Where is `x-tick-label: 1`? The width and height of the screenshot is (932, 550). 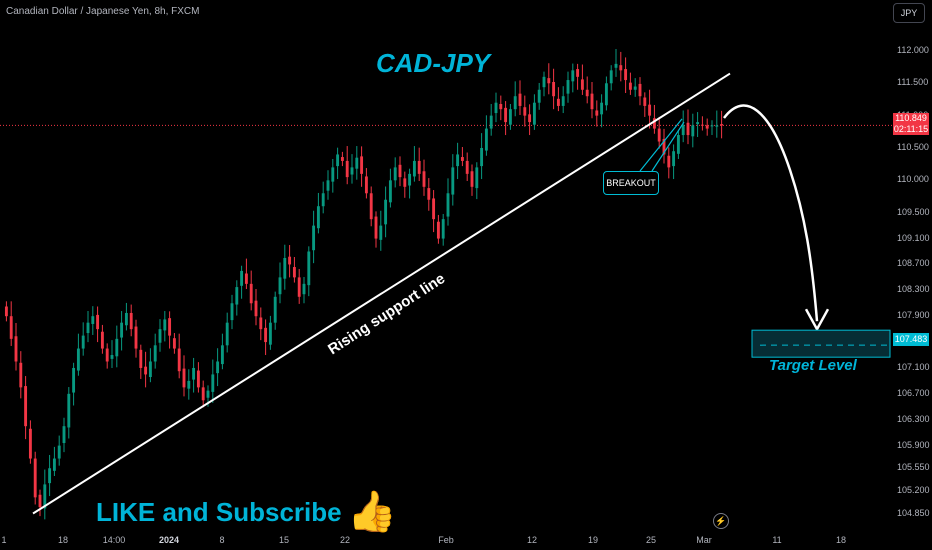 x-tick-label: 1 is located at coordinates (4, 540).